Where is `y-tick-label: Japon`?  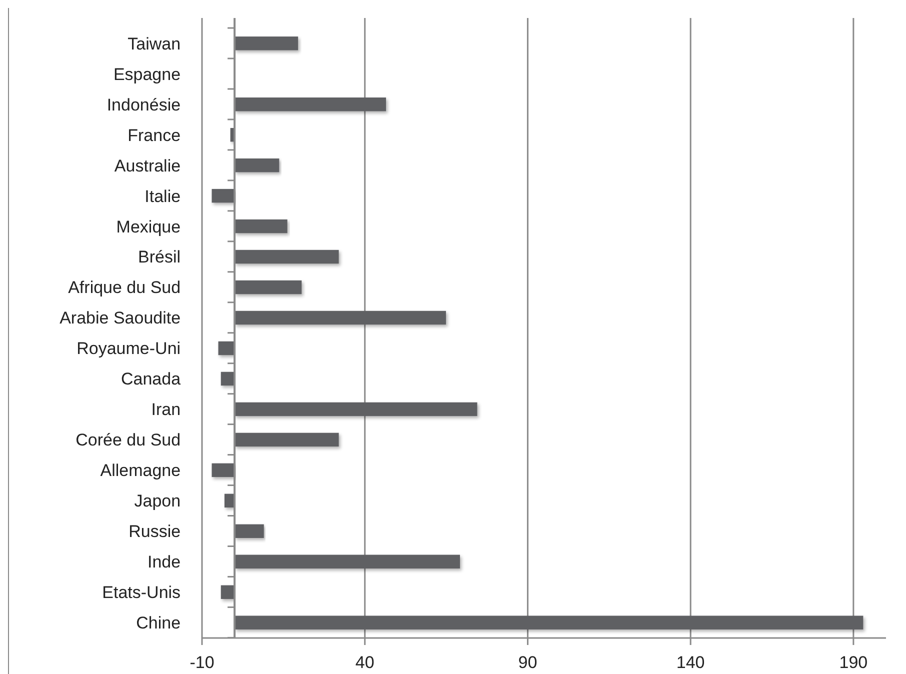 y-tick-label: Japon is located at coordinates (157, 501).